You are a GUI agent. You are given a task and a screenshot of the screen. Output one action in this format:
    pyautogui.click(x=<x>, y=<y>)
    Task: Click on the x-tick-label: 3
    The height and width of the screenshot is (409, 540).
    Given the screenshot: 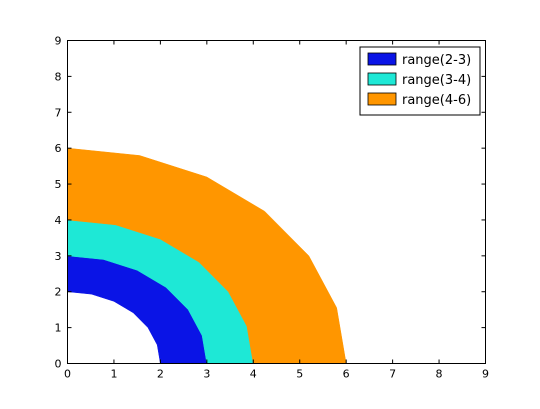 What is the action you would take?
    pyautogui.click(x=206, y=374)
    